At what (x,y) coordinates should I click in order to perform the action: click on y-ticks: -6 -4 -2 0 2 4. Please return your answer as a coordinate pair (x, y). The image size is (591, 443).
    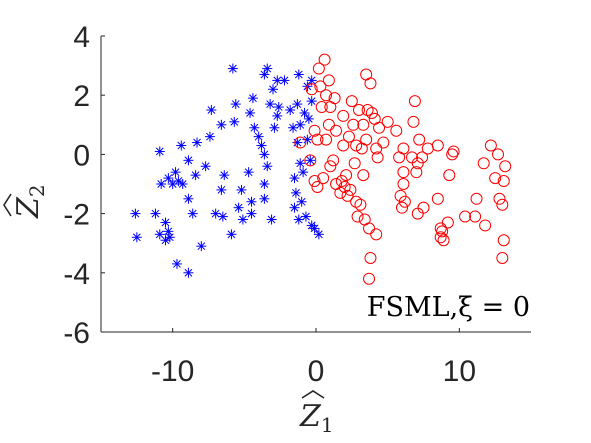
    Looking at the image, I should click on (84, 185).